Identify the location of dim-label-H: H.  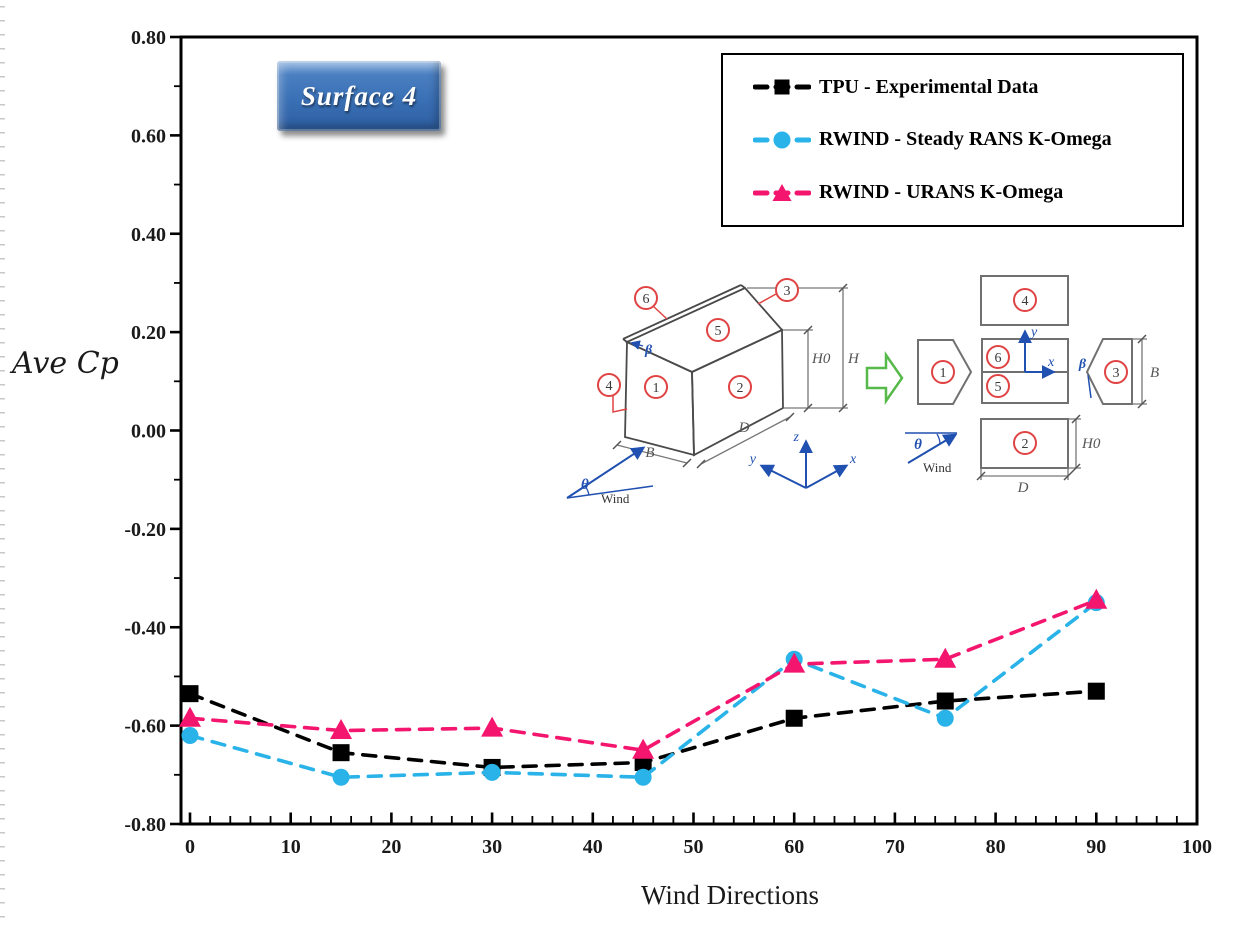
(853, 359).